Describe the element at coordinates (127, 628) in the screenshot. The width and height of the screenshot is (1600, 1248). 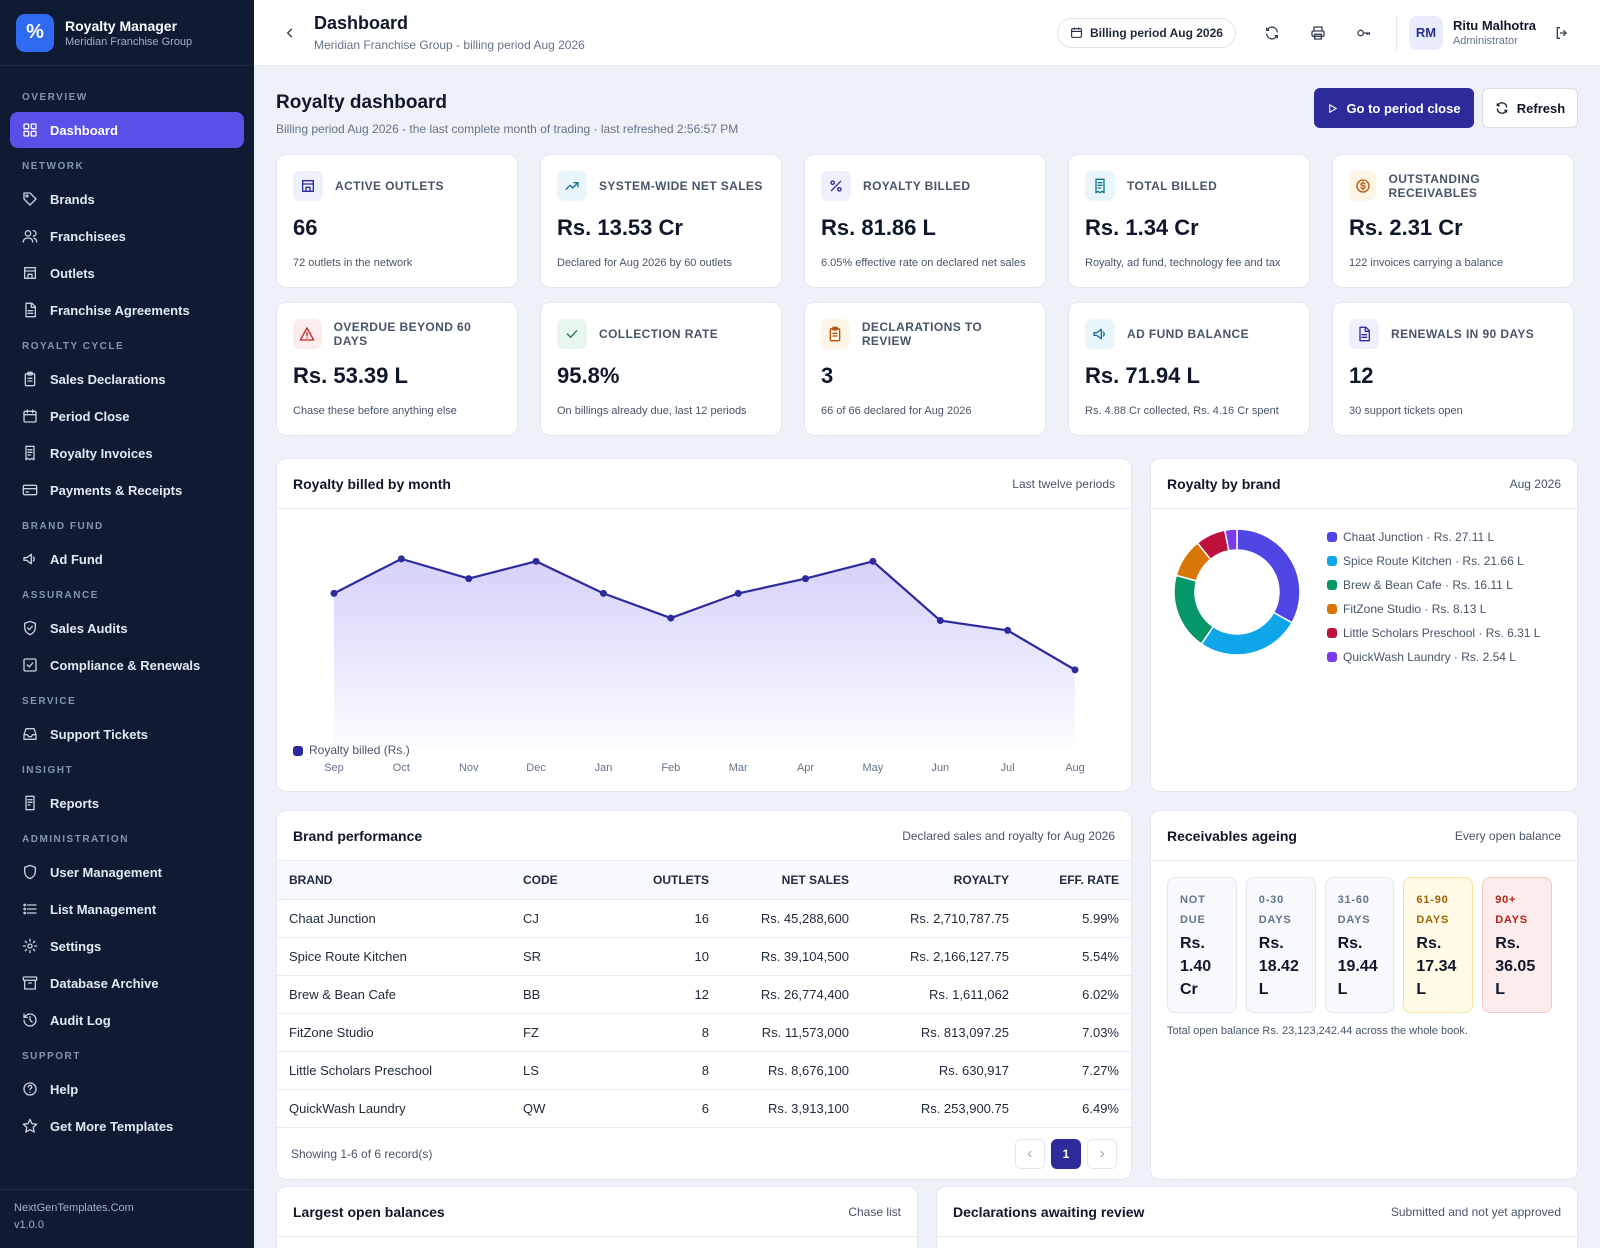
I see `sidebar-item-sales-audits: Sales Audits` at that location.